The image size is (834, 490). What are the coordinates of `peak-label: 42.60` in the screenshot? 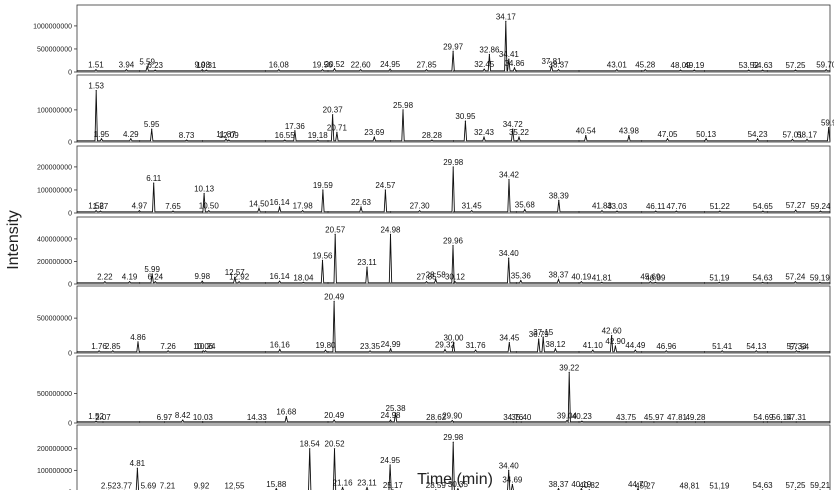 It's located at (612, 331).